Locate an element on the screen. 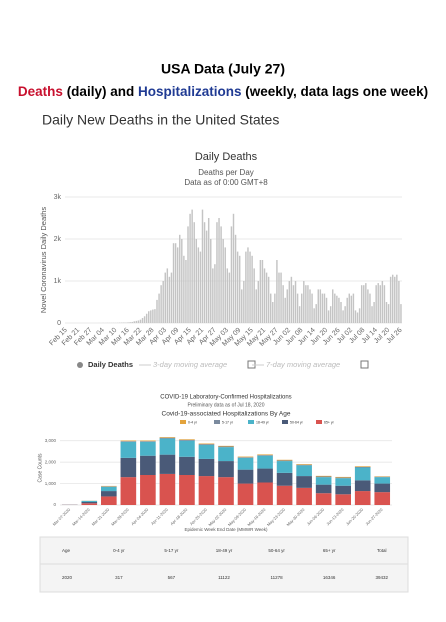 This screenshot has height=622, width=446. x-axis-label: Epidemic Week End Date (MMWR Week) is located at coordinates (226, 529).